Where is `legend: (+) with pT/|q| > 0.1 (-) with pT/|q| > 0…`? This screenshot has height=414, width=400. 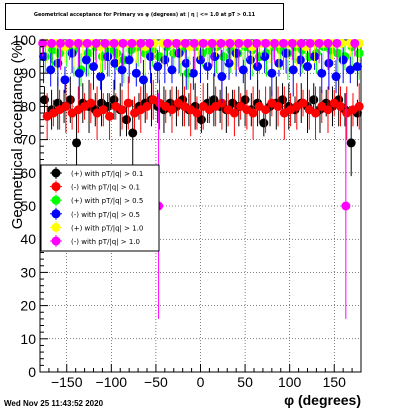 legend: (+) with pT/|q| > 0.1 (-) with pT/|q| > 0… is located at coordinates (100, 208).